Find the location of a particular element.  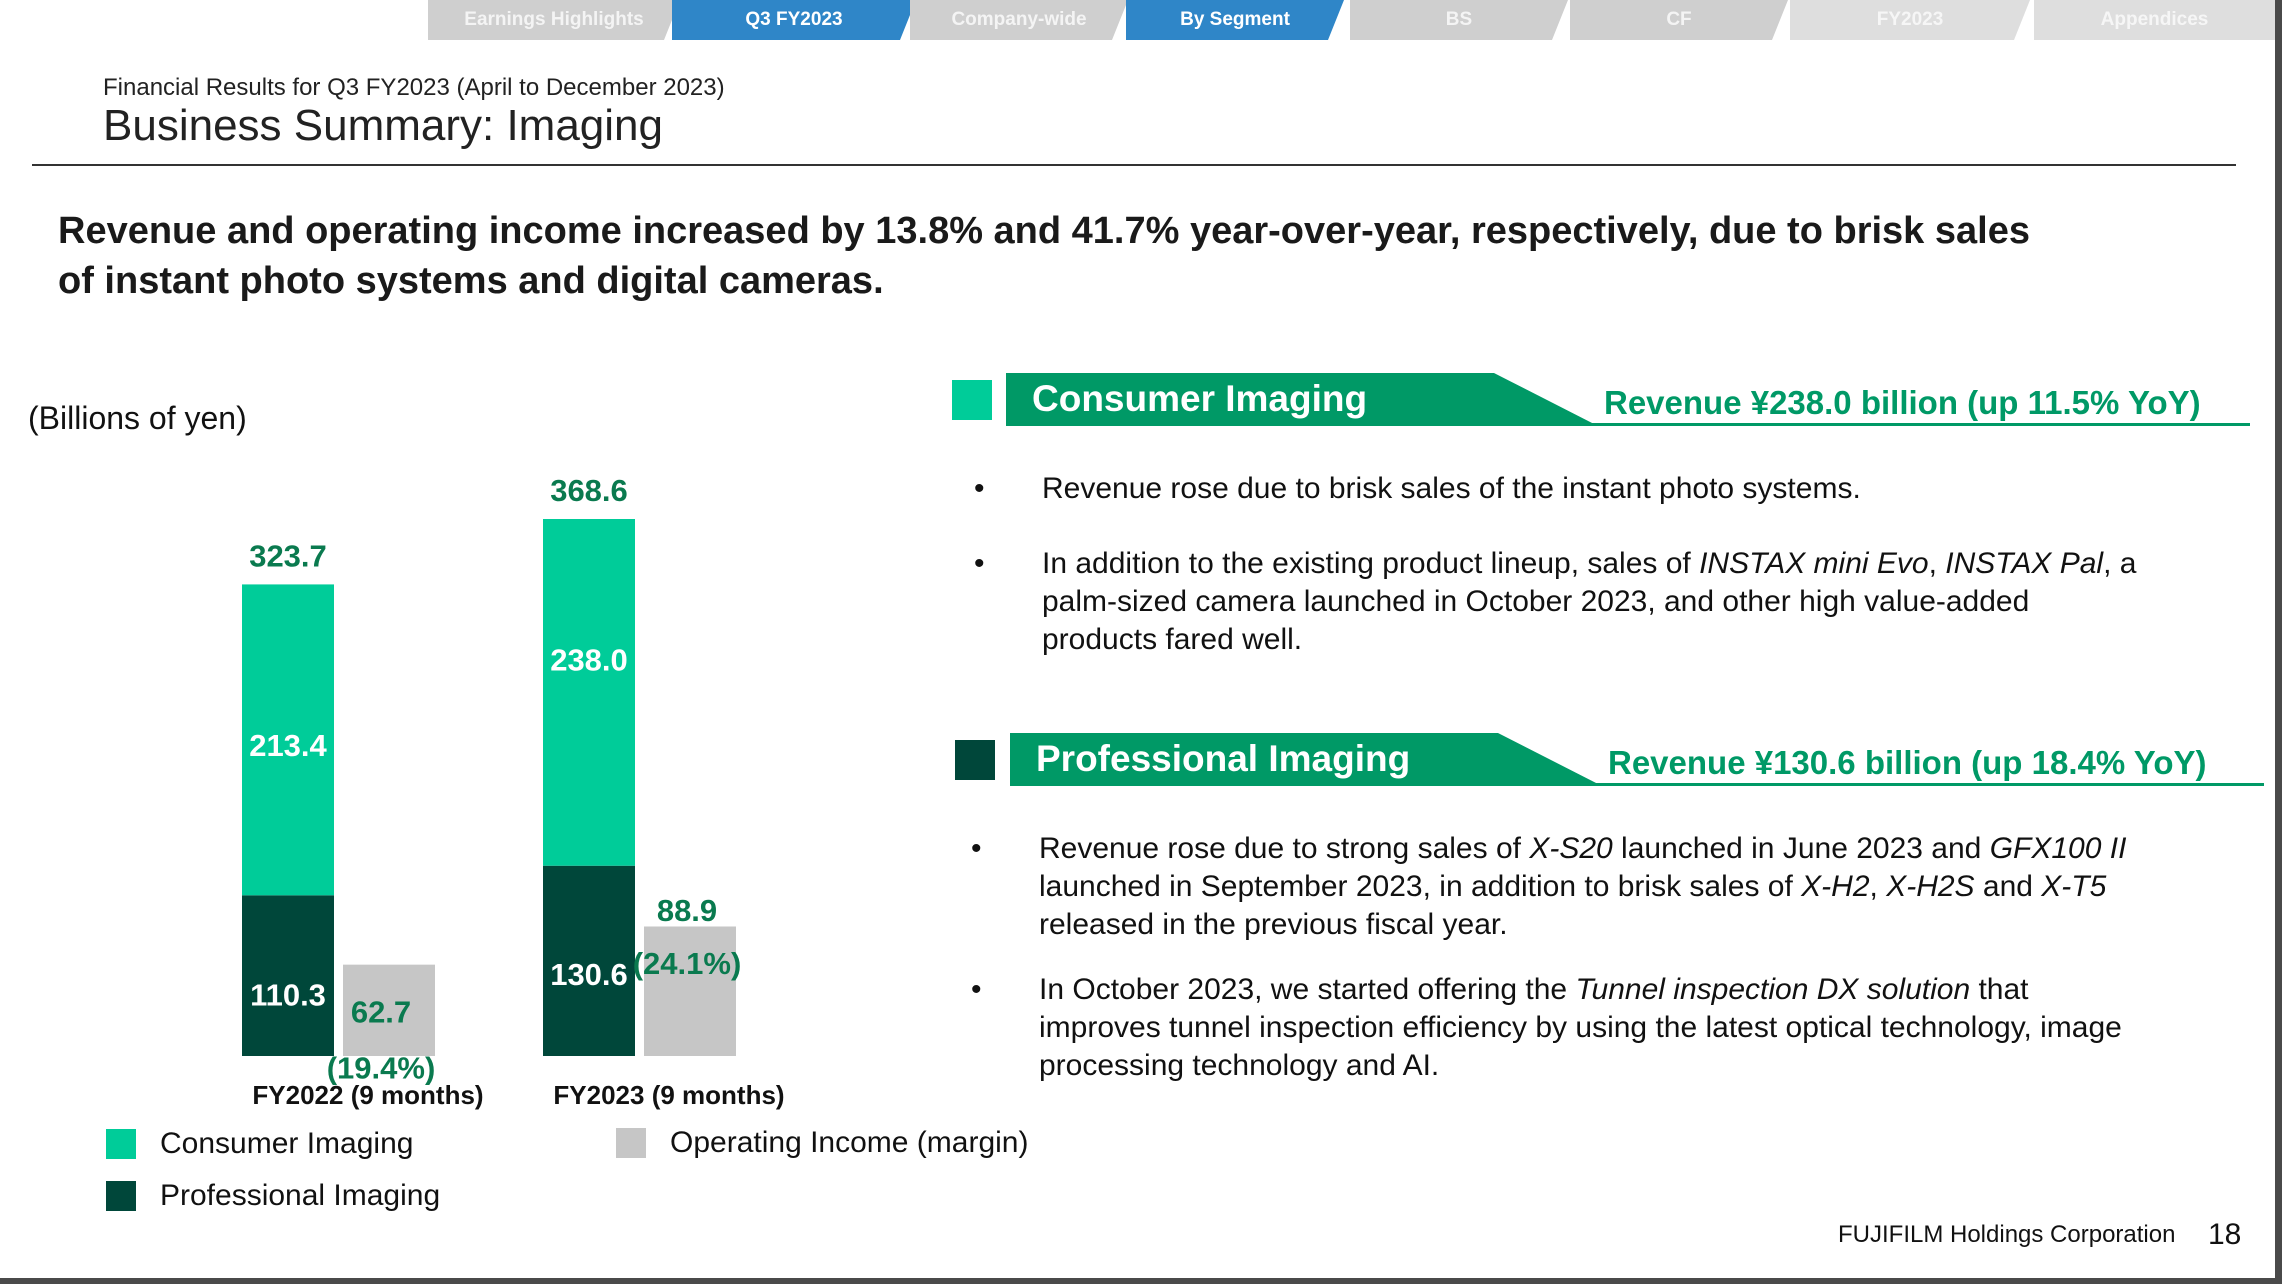

professional-segment-rule is located at coordinates (1637, 784).